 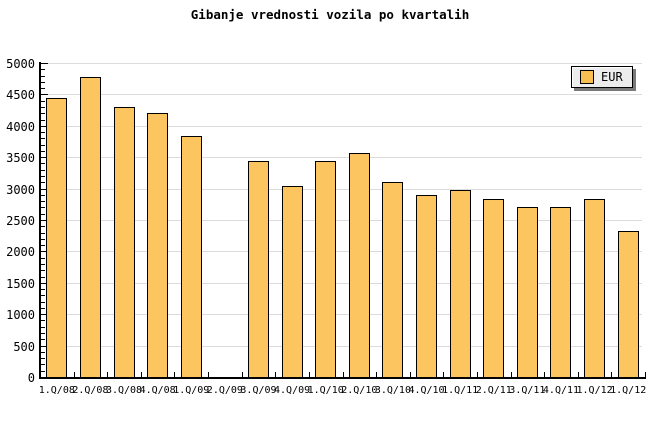 What do you see at coordinates (342, 378) in the screenshot?
I see `x-axis` at bounding box center [342, 378].